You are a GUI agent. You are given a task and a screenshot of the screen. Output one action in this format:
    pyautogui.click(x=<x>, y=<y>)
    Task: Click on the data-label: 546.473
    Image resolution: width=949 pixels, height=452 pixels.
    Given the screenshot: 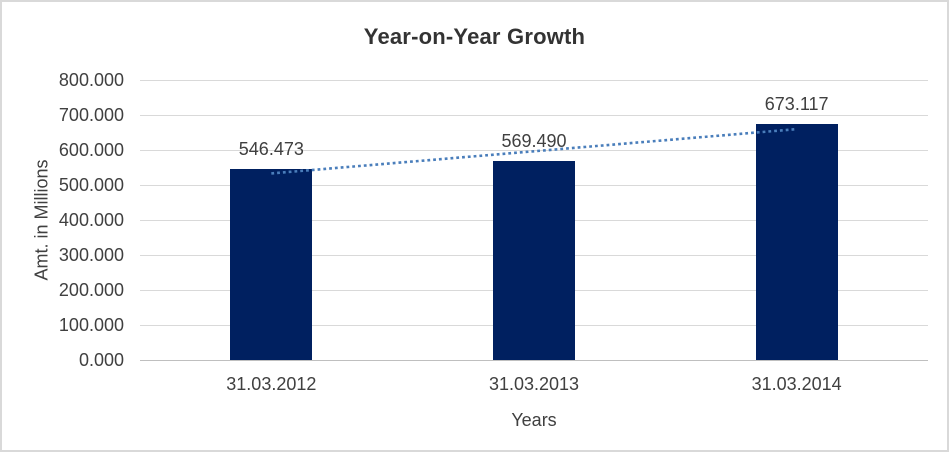 What is the action you would take?
    pyautogui.click(x=271, y=148)
    